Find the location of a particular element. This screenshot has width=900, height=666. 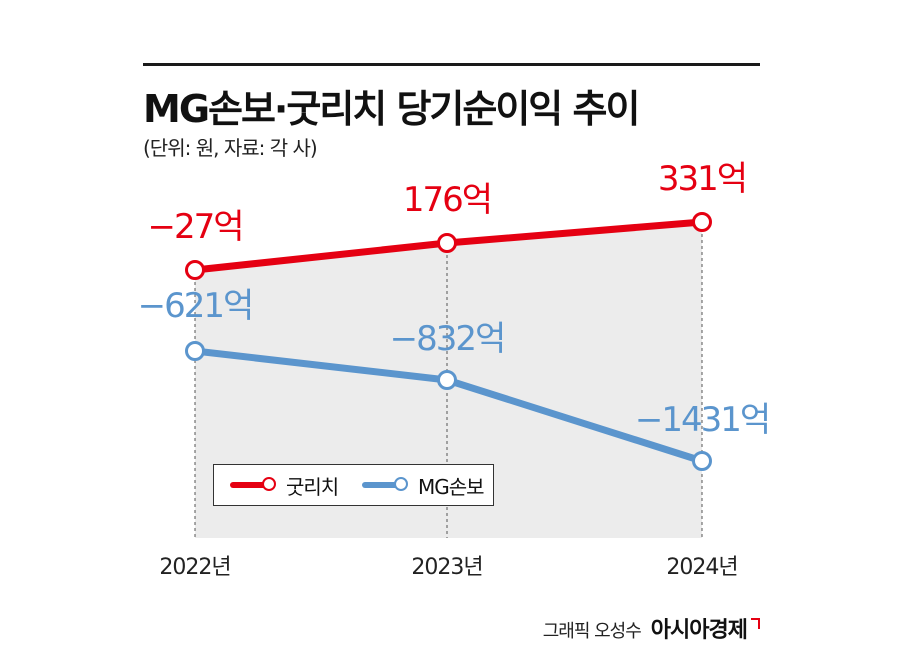

data-label: −27억 is located at coordinates (194, 227).